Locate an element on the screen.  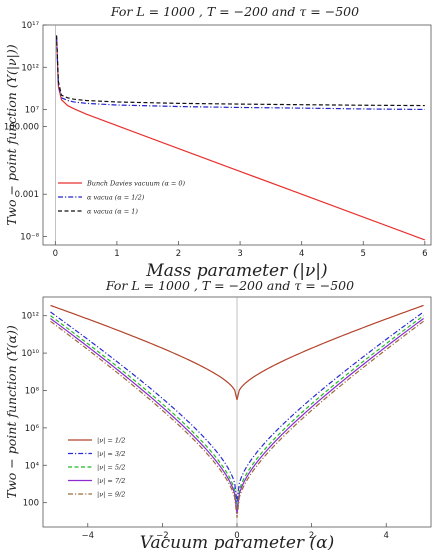
legend-label: α vacua (α = 1/2) is located at coordinates (116, 197).